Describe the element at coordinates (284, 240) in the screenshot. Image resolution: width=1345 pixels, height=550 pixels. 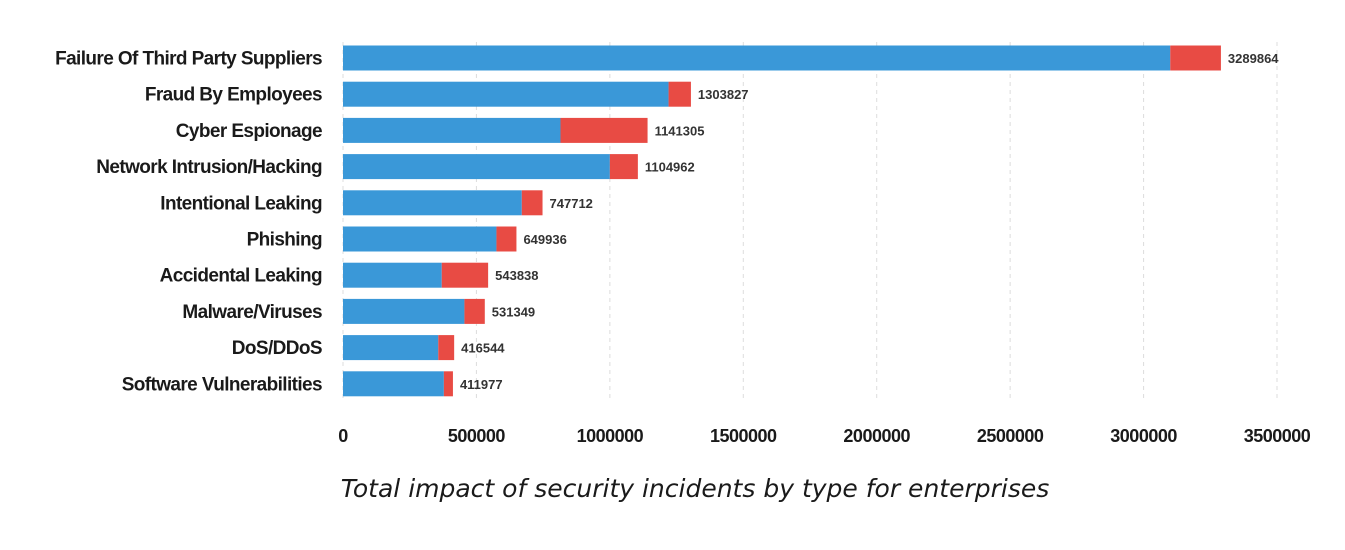
I see `category-label: Phishing` at that location.